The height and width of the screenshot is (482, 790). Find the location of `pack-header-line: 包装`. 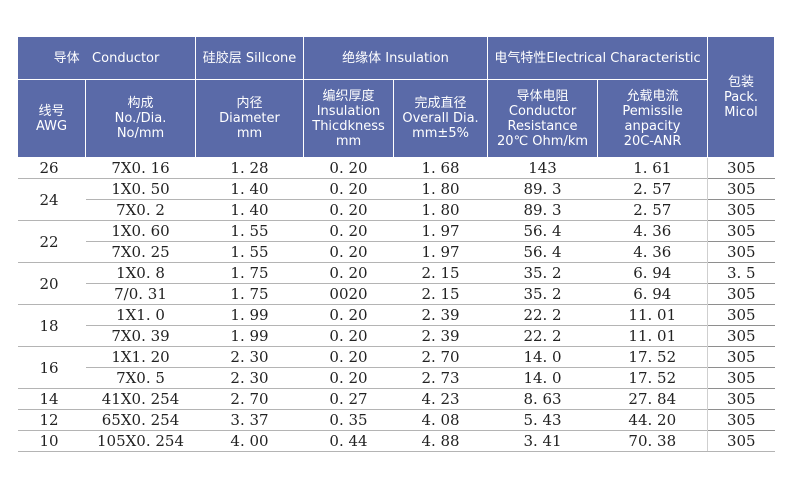

pack-header-line: 包装 is located at coordinates (741, 82).